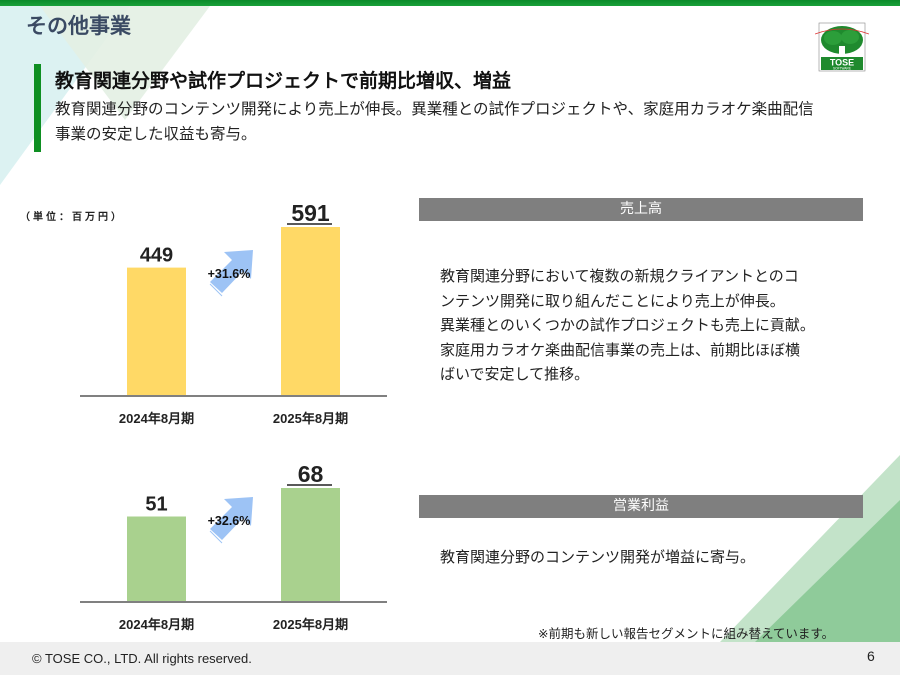 The height and width of the screenshot is (675, 900). I want to click on bar-value-label: 51, so click(156, 505).